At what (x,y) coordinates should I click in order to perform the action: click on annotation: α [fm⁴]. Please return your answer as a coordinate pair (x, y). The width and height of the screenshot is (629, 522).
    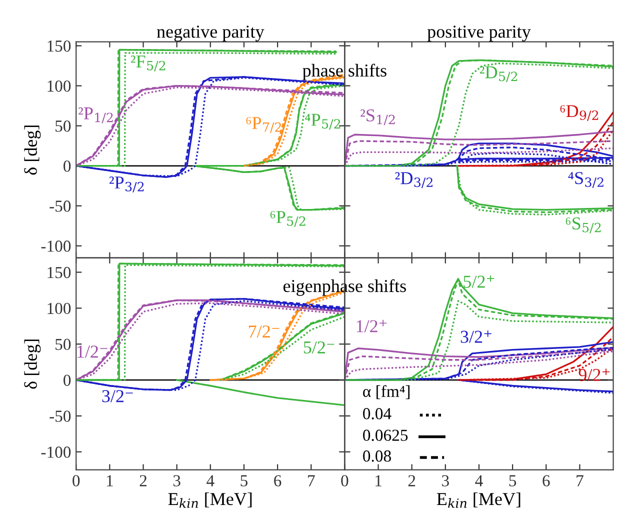
    Looking at the image, I should click on (386, 392).